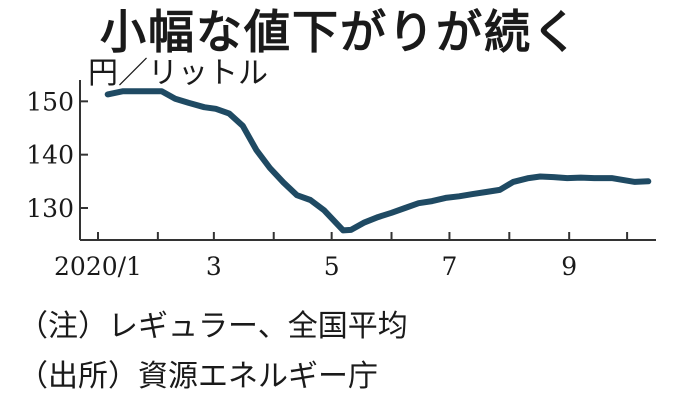 This screenshot has width=680, height=417. Describe the element at coordinates (213, 326) in the screenshot. I see `footnote: （注）レギュラー、全国平均` at that location.